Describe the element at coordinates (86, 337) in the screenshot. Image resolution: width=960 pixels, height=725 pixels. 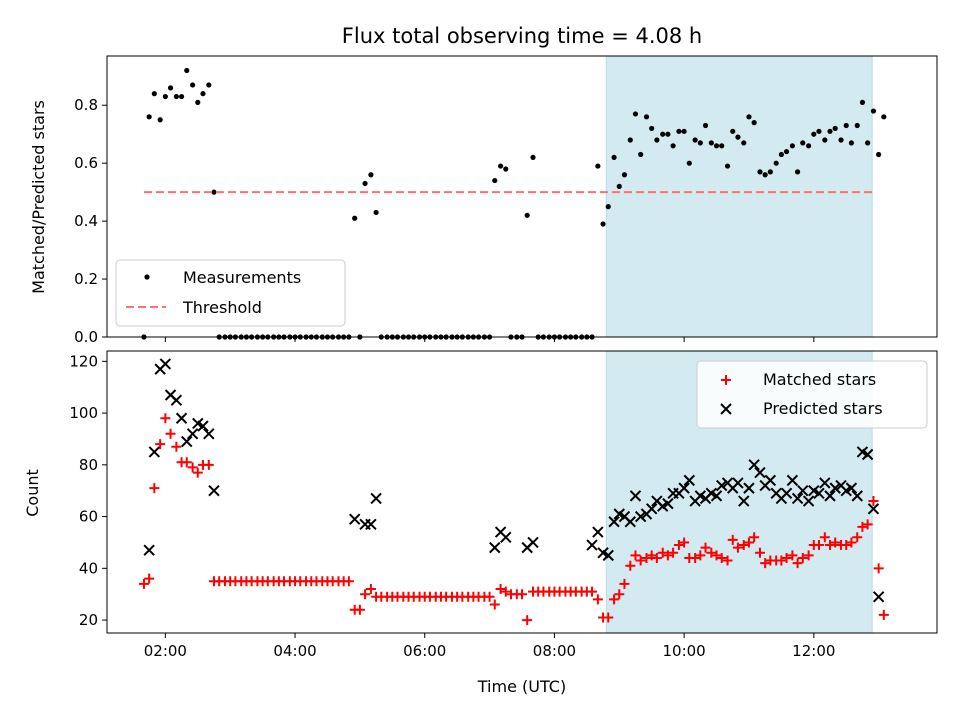
I see `top-y-tick-label: 0.0` at that location.